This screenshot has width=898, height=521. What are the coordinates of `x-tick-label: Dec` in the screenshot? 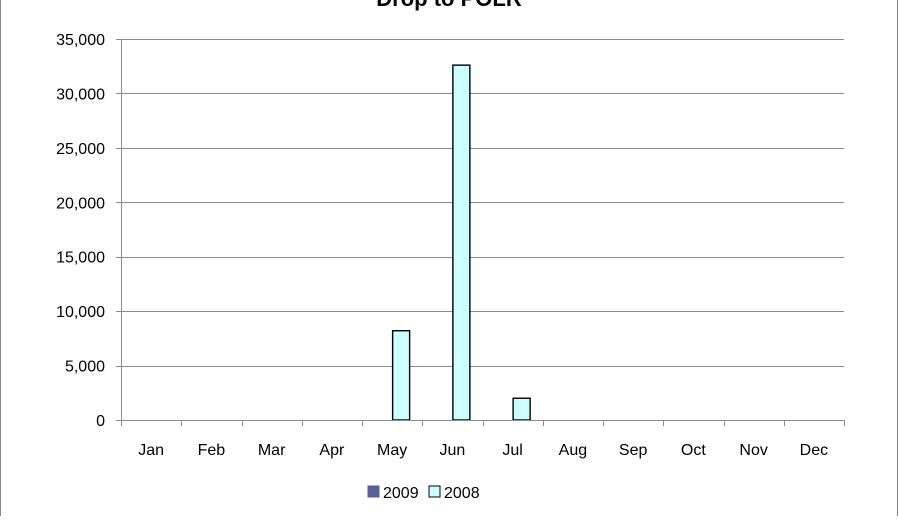 It's located at (814, 450).